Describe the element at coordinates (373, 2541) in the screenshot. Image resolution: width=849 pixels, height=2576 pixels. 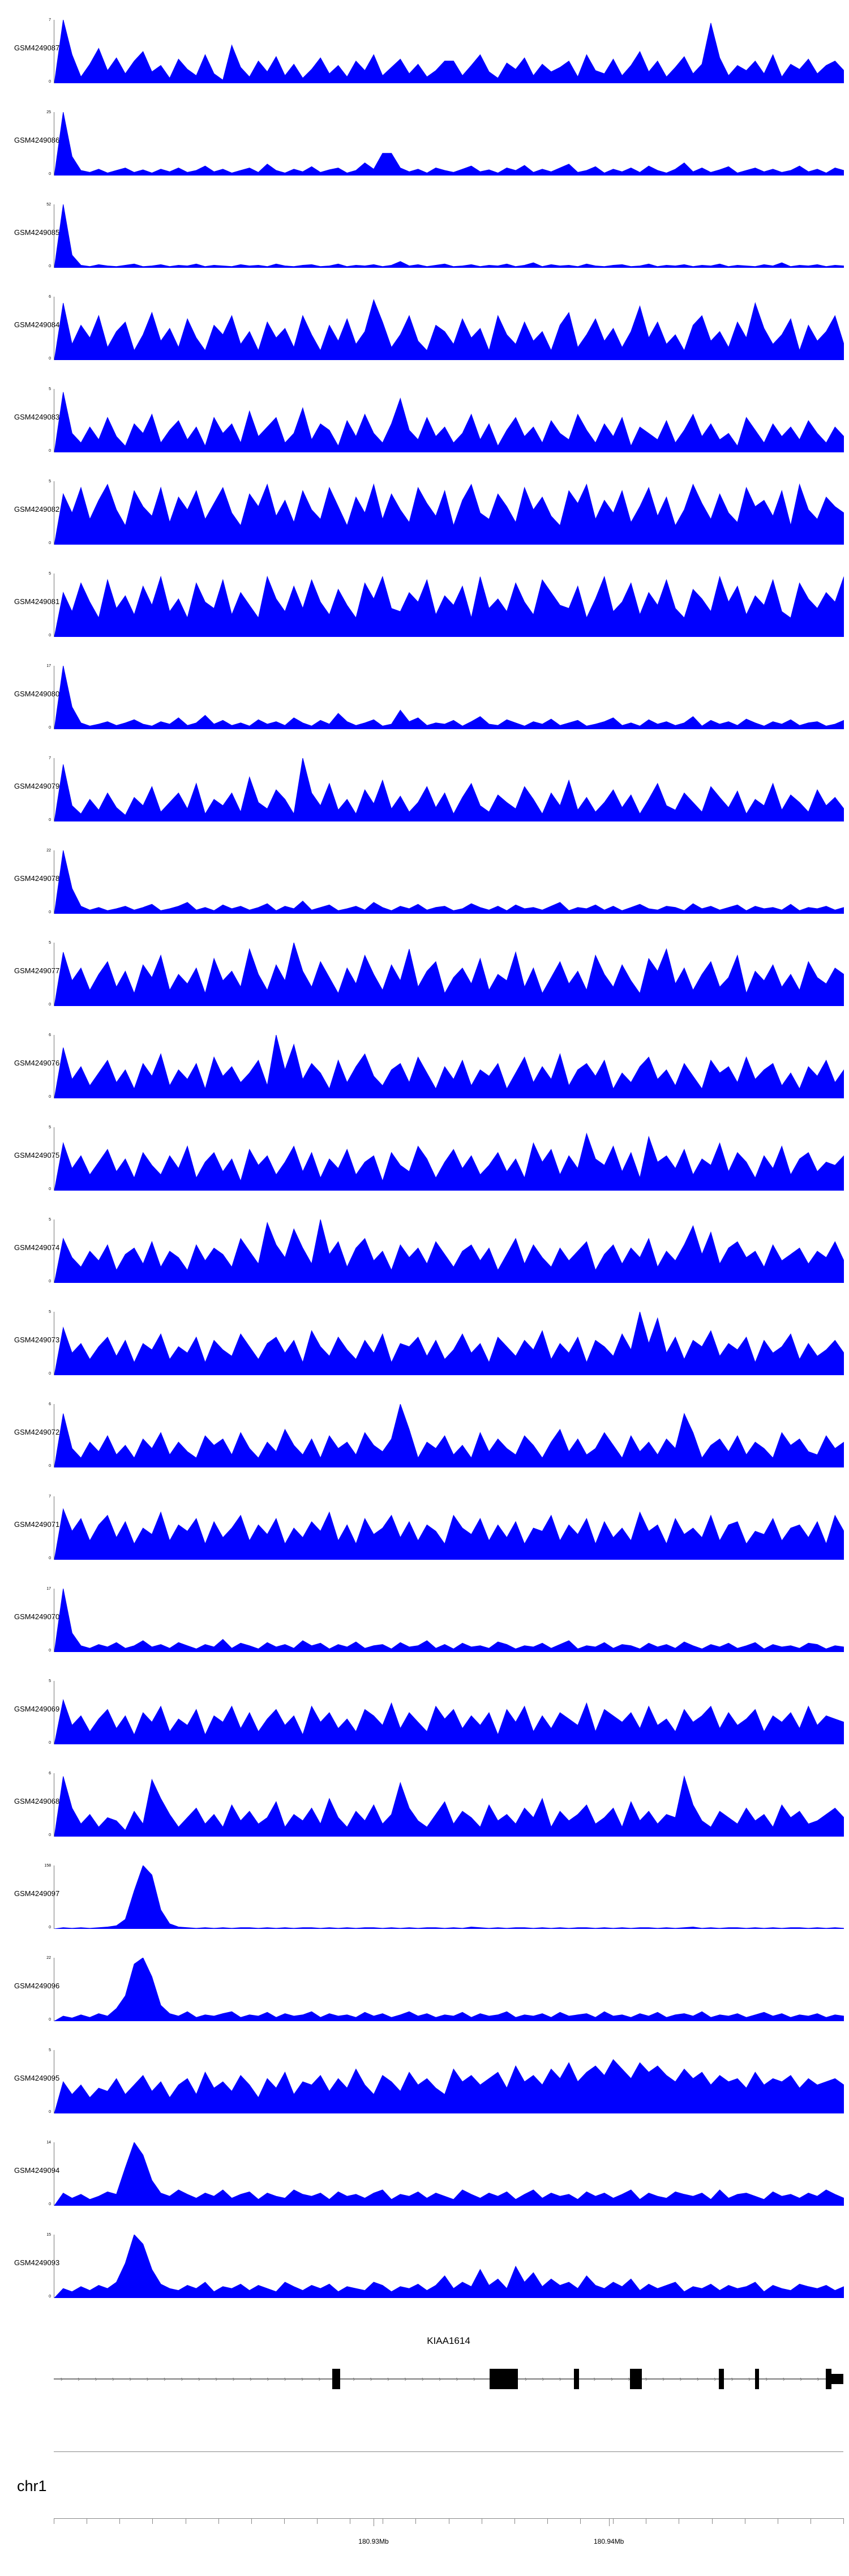
I see `axis-coordinate-label: 180.93Mb` at that location.